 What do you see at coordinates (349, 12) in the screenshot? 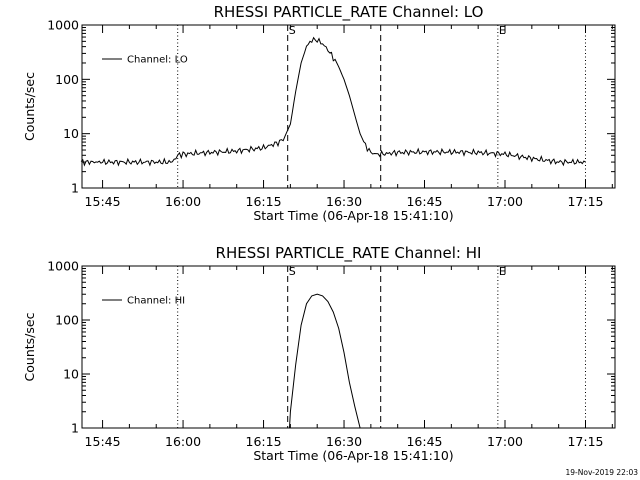
I see `chart-title: RHESSI PARTICLE_RATE Channel: LO` at bounding box center [349, 12].